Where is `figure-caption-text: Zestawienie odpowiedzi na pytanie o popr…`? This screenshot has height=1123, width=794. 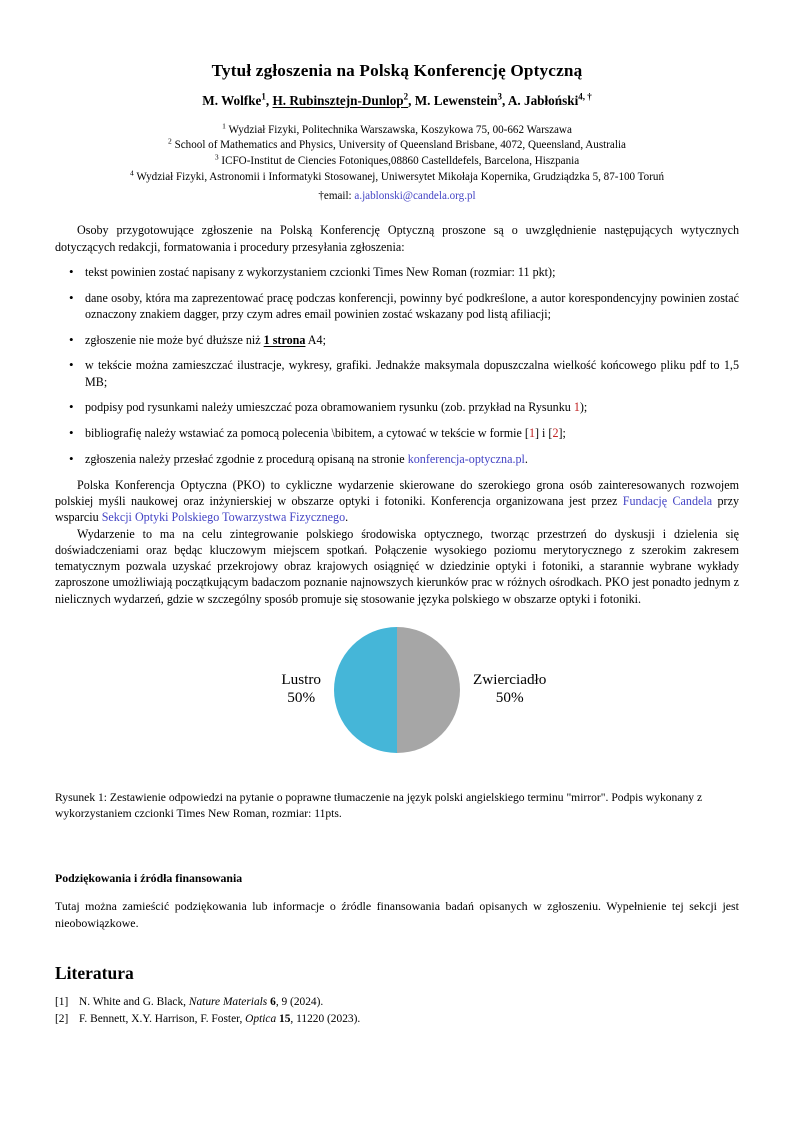
figure-caption-text: Zestawienie odpowiedzi na pytanie o popr… is located at coordinates (379, 805).